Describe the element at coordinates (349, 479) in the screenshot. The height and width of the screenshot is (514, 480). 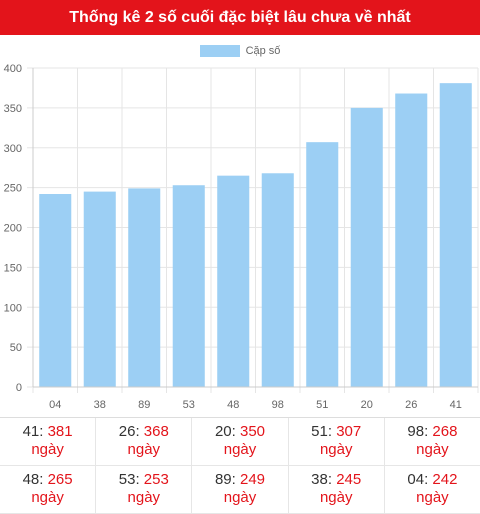
I see `stat-days: 245` at that location.